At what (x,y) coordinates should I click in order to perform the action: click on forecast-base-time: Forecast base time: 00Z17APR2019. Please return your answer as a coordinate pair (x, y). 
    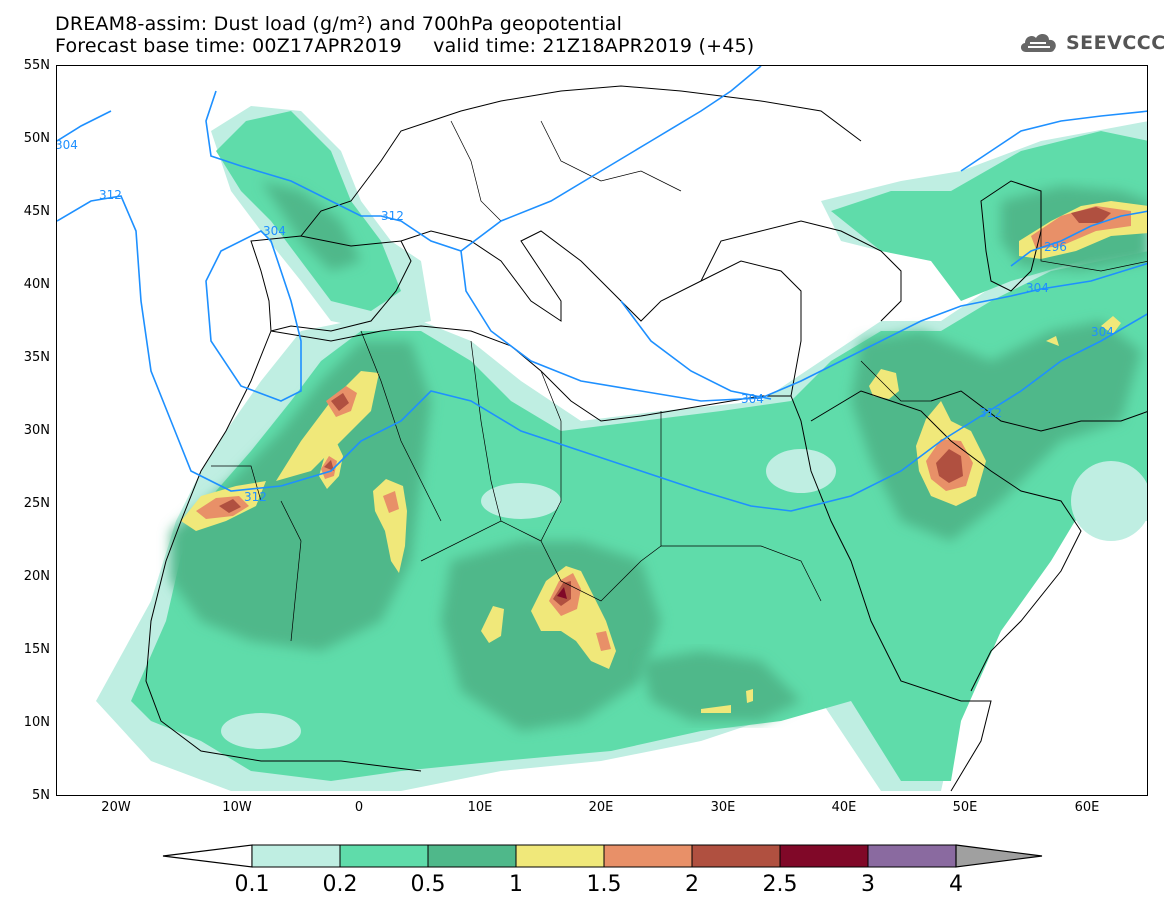
    Looking at the image, I should click on (228, 46).